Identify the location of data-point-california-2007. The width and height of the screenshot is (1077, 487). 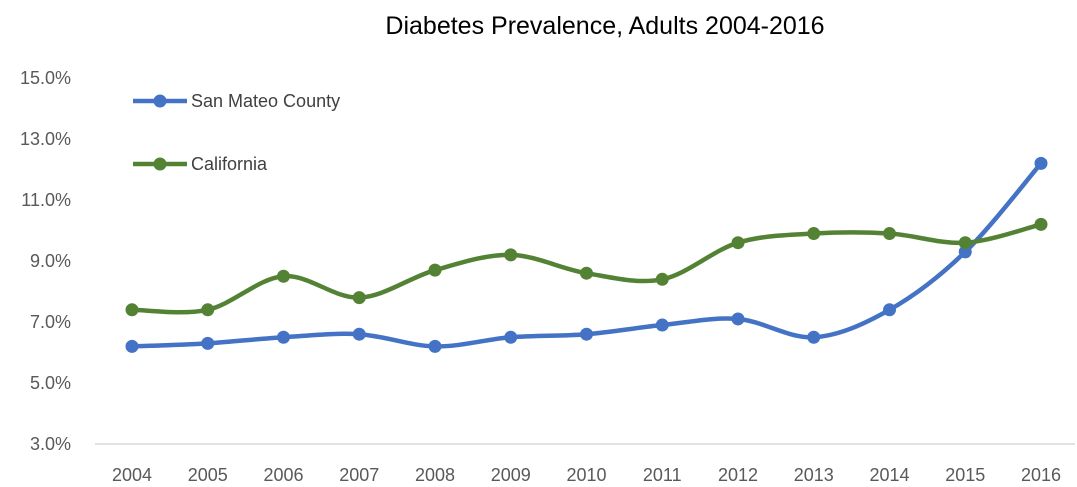
(359, 298).